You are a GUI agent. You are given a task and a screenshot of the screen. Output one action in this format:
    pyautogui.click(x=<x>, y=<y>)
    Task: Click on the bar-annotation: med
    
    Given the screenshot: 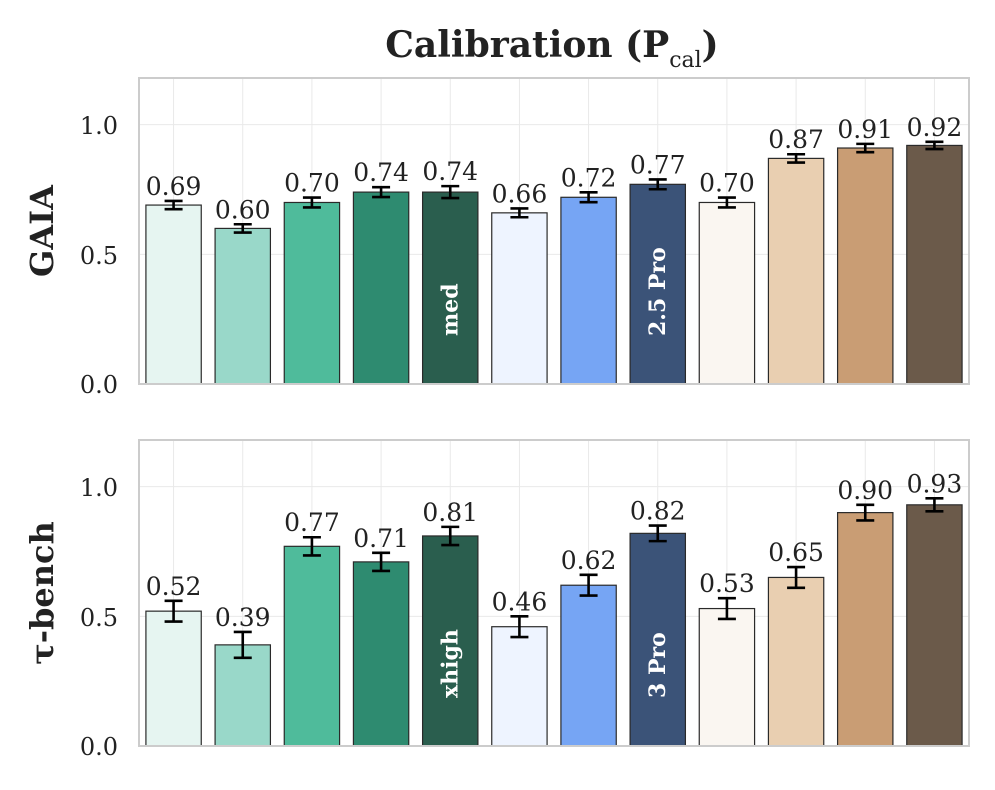 What is the action you would take?
    pyautogui.click(x=450, y=309)
    